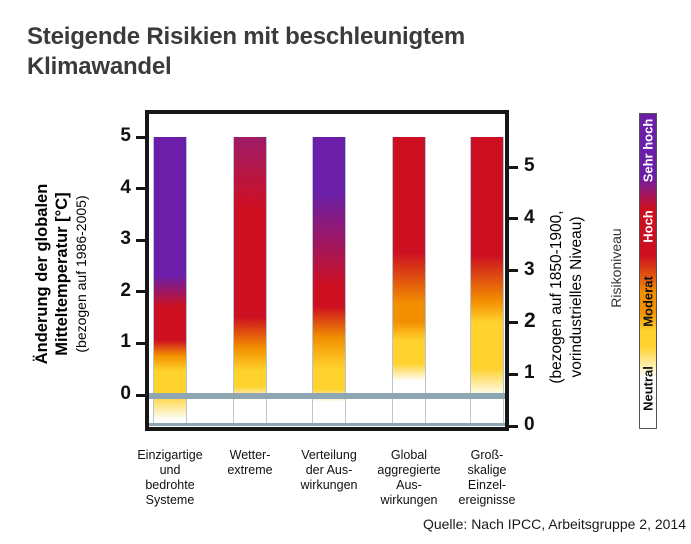  What do you see at coordinates (529, 373) in the screenshot?
I see `right-tick-label-1: 1` at bounding box center [529, 373].